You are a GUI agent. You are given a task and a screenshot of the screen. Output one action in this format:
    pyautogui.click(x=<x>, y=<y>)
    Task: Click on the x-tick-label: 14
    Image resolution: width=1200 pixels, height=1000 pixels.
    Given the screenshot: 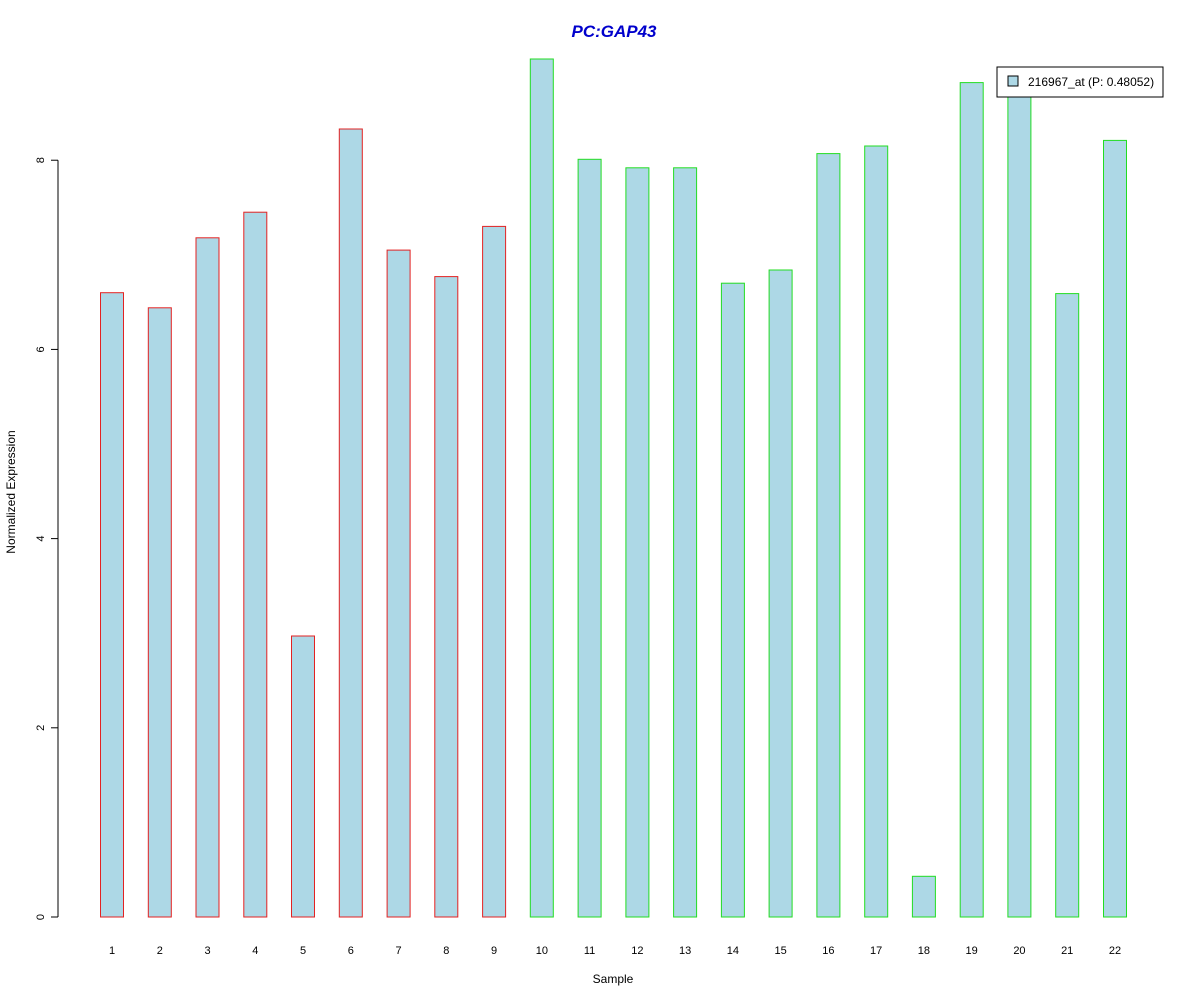 What is the action you would take?
    pyautogui.click(x=733, y=951)
    